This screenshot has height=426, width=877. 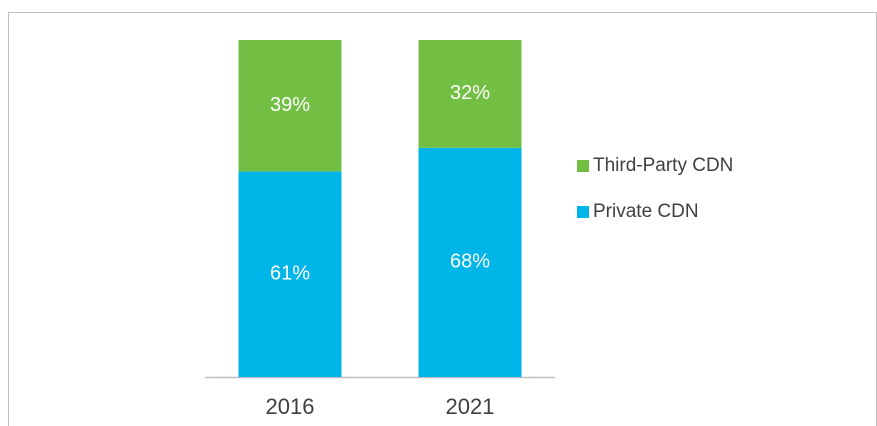 I want to click on legend-label: Third-Party CDN, so click(x=663, y=165).